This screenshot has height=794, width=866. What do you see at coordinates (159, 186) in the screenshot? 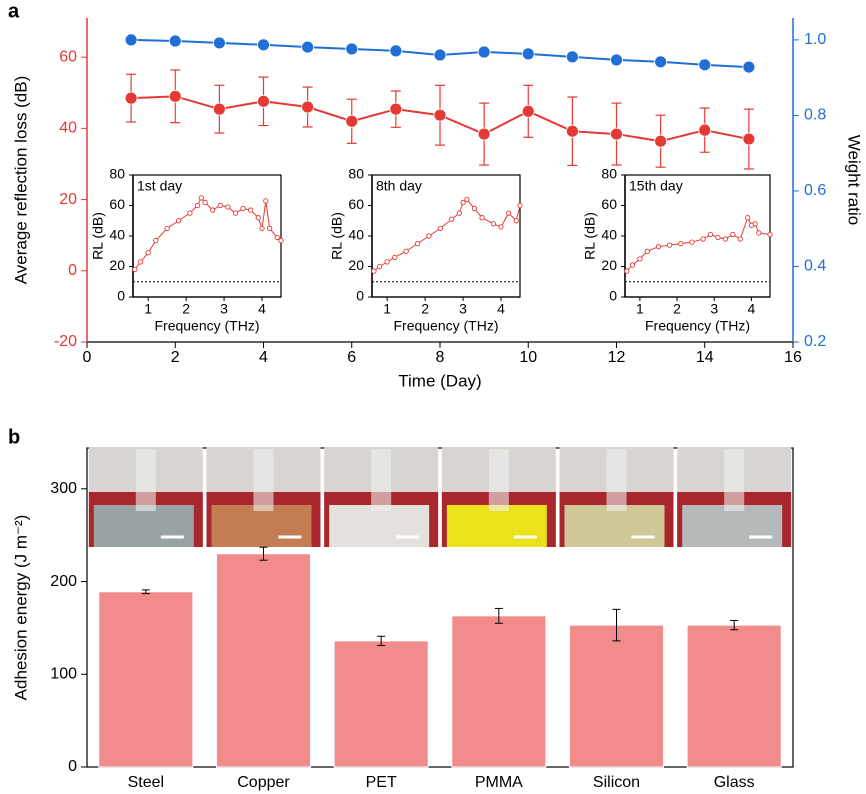
I see `annotation: 1st day` at bounding box center [159, 186].